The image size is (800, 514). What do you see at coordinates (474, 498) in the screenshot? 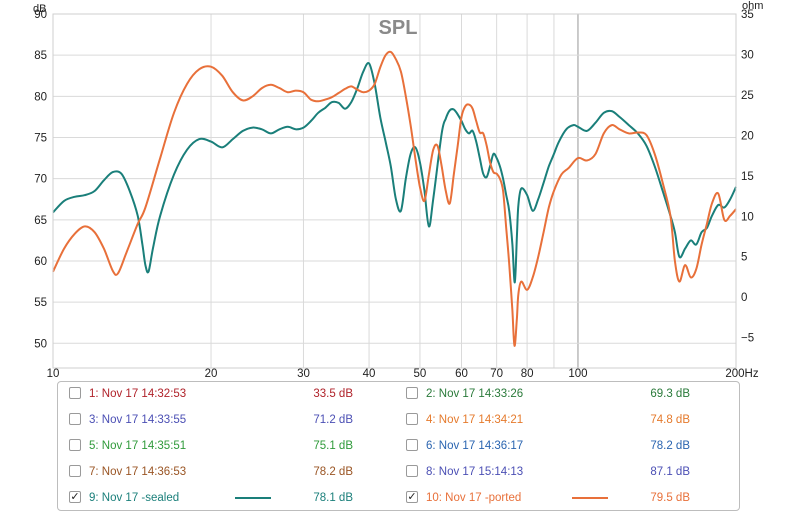
I see `legend-label: 10: Nov 17 -ported` at bounding box center [474, 498].